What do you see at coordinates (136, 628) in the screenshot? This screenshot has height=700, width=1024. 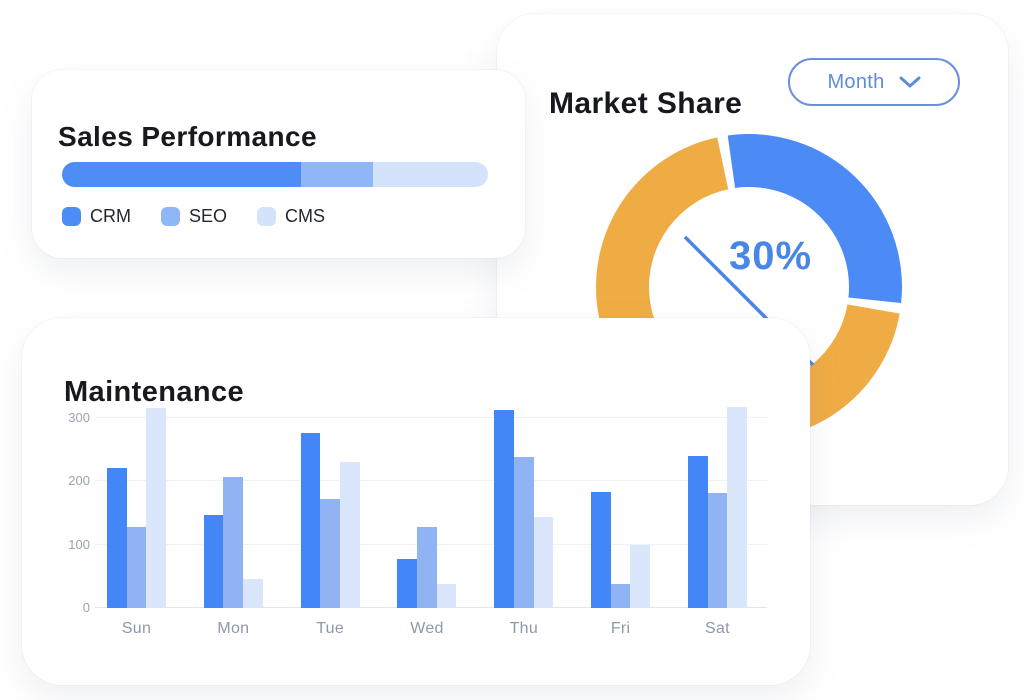 I see `x-axis-label: Sun` at bounding box center [136, 628].